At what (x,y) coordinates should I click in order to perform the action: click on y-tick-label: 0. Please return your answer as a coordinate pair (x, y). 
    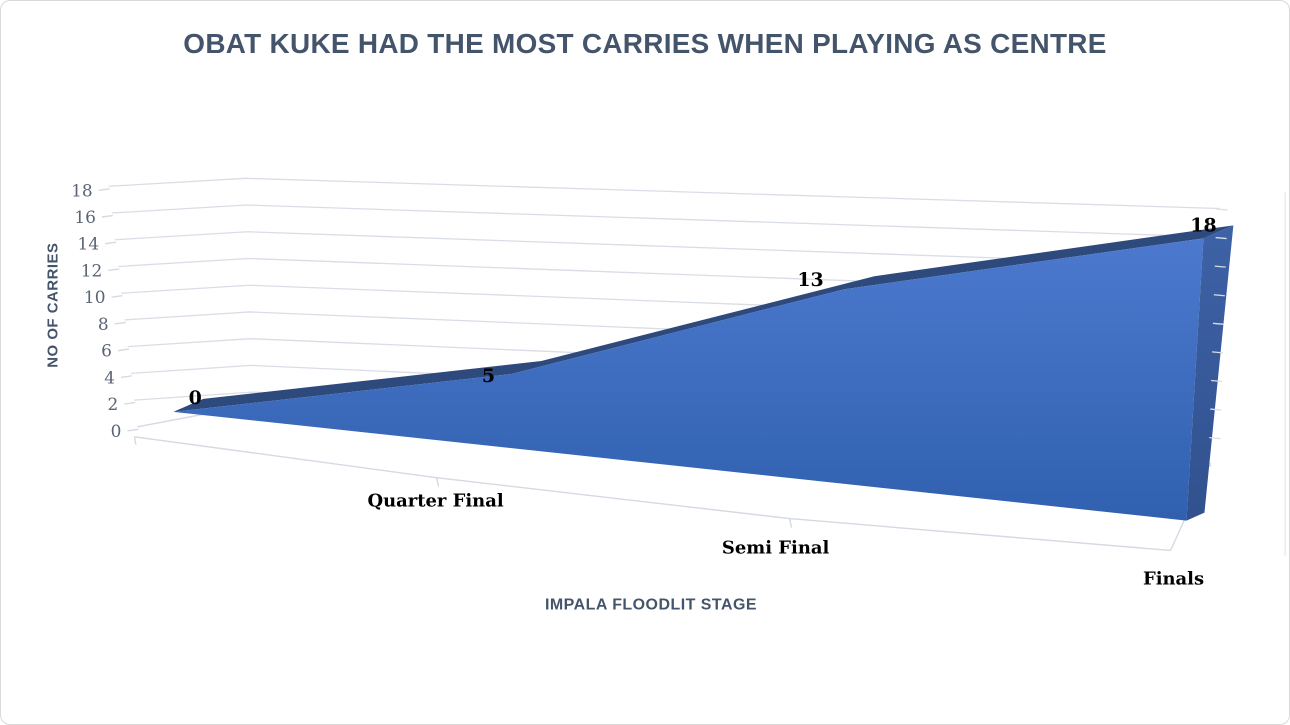
    Looking at the image, I should click on (116, 431).